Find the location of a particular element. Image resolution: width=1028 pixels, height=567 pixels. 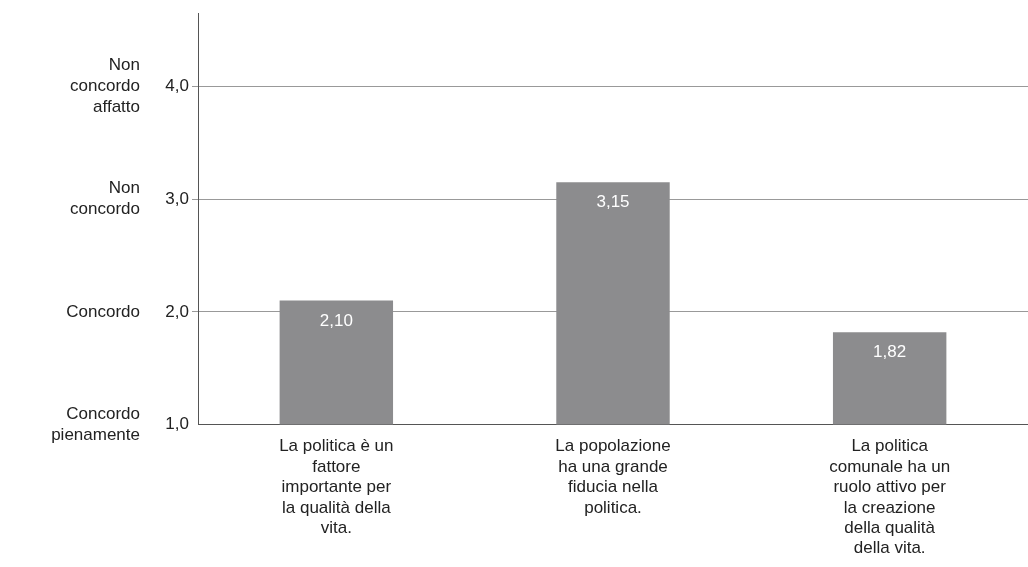

y-tick-label: 2,0 is located at coordinates (177, 311).